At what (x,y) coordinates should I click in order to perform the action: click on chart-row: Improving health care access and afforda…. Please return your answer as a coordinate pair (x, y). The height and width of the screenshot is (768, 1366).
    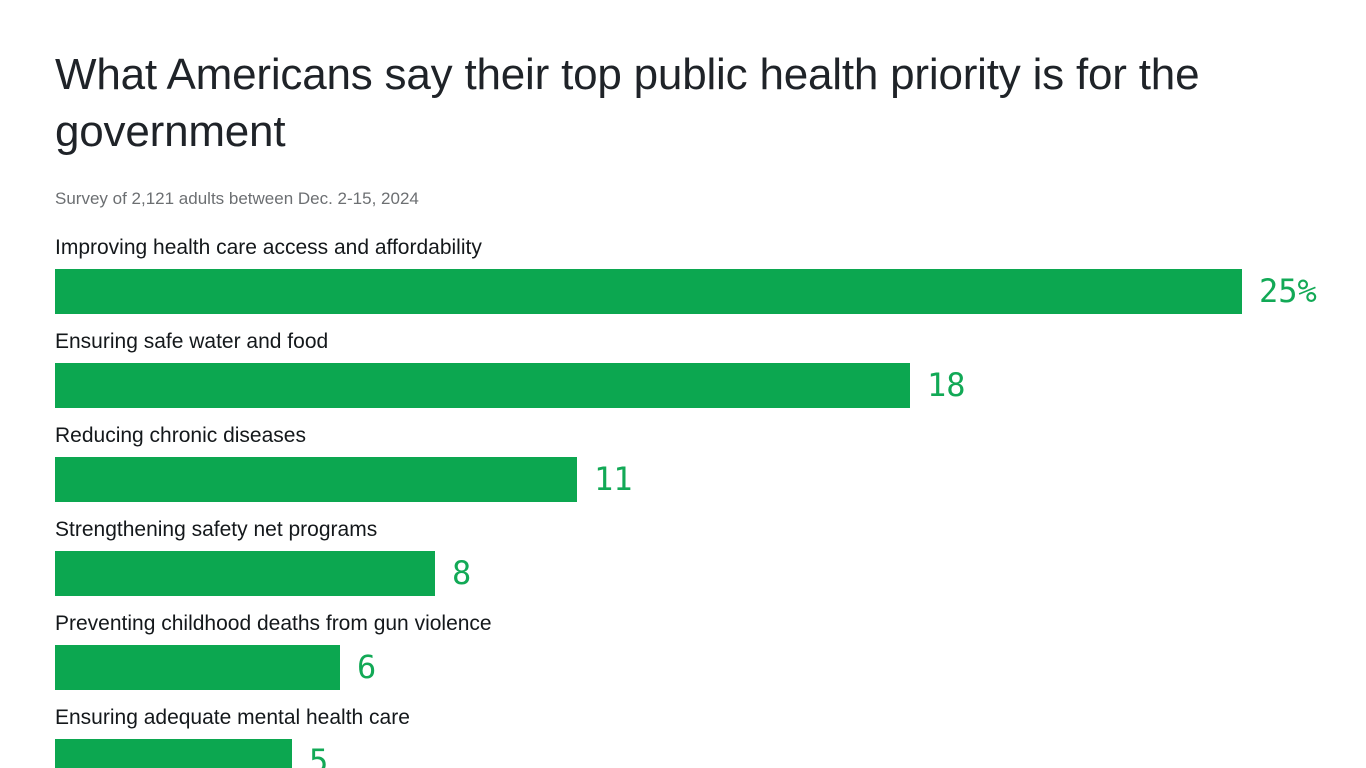
    Looking at the image, I should click on (686, 274).